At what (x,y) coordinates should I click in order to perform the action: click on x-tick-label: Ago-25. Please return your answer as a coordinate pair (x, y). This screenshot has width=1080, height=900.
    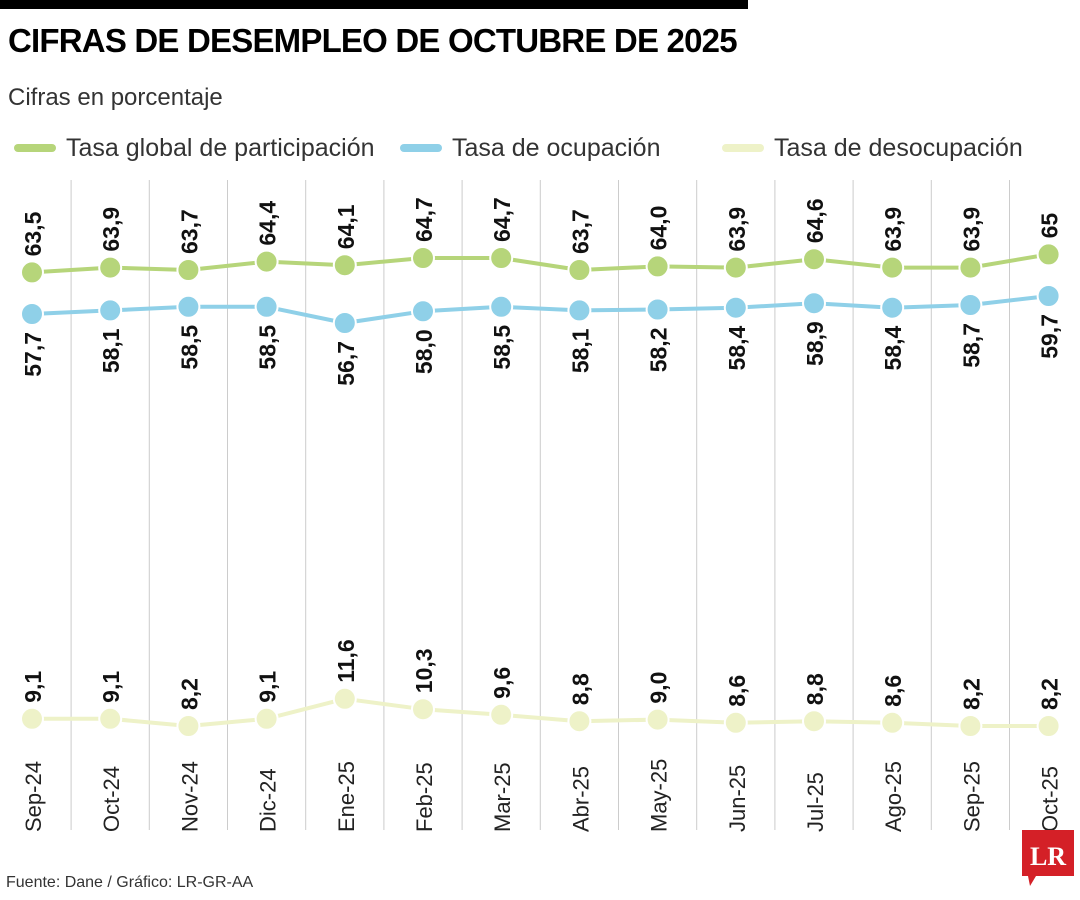
    Looking at the image, I should click on (893, 796).